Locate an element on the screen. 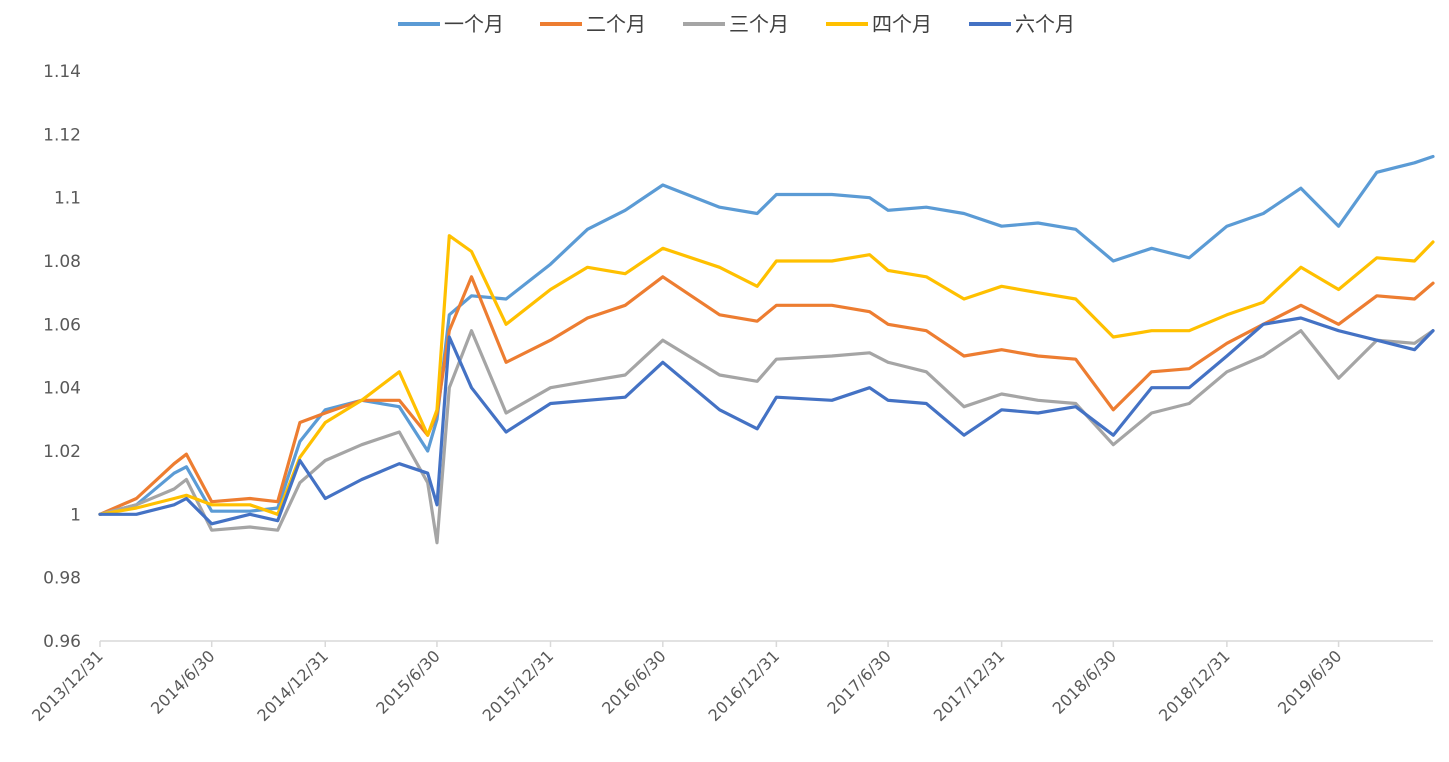 Image resolution: width=1449 pixels, height=762 pixels. x-tick-label: 2015/12/31 is located at coordinates (518, 685).